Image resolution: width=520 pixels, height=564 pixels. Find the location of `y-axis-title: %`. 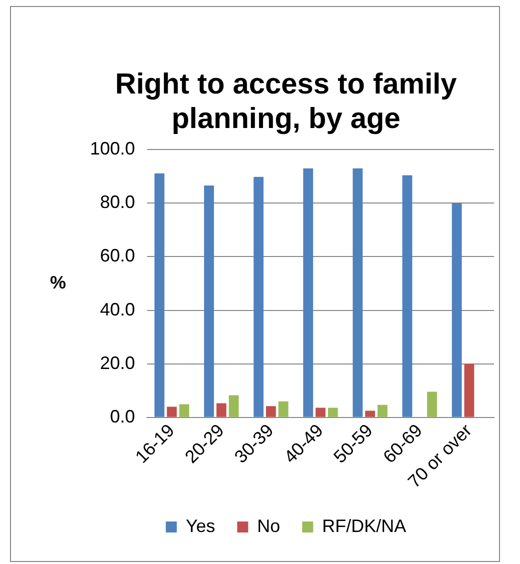

y-axis-title: % is located at coordinates (58, 282).